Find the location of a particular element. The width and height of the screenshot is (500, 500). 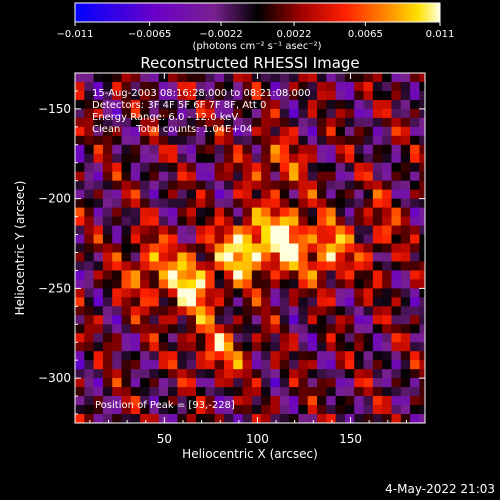

colorbar-tick-label: −0.011 is located at coordinates (74, 34).